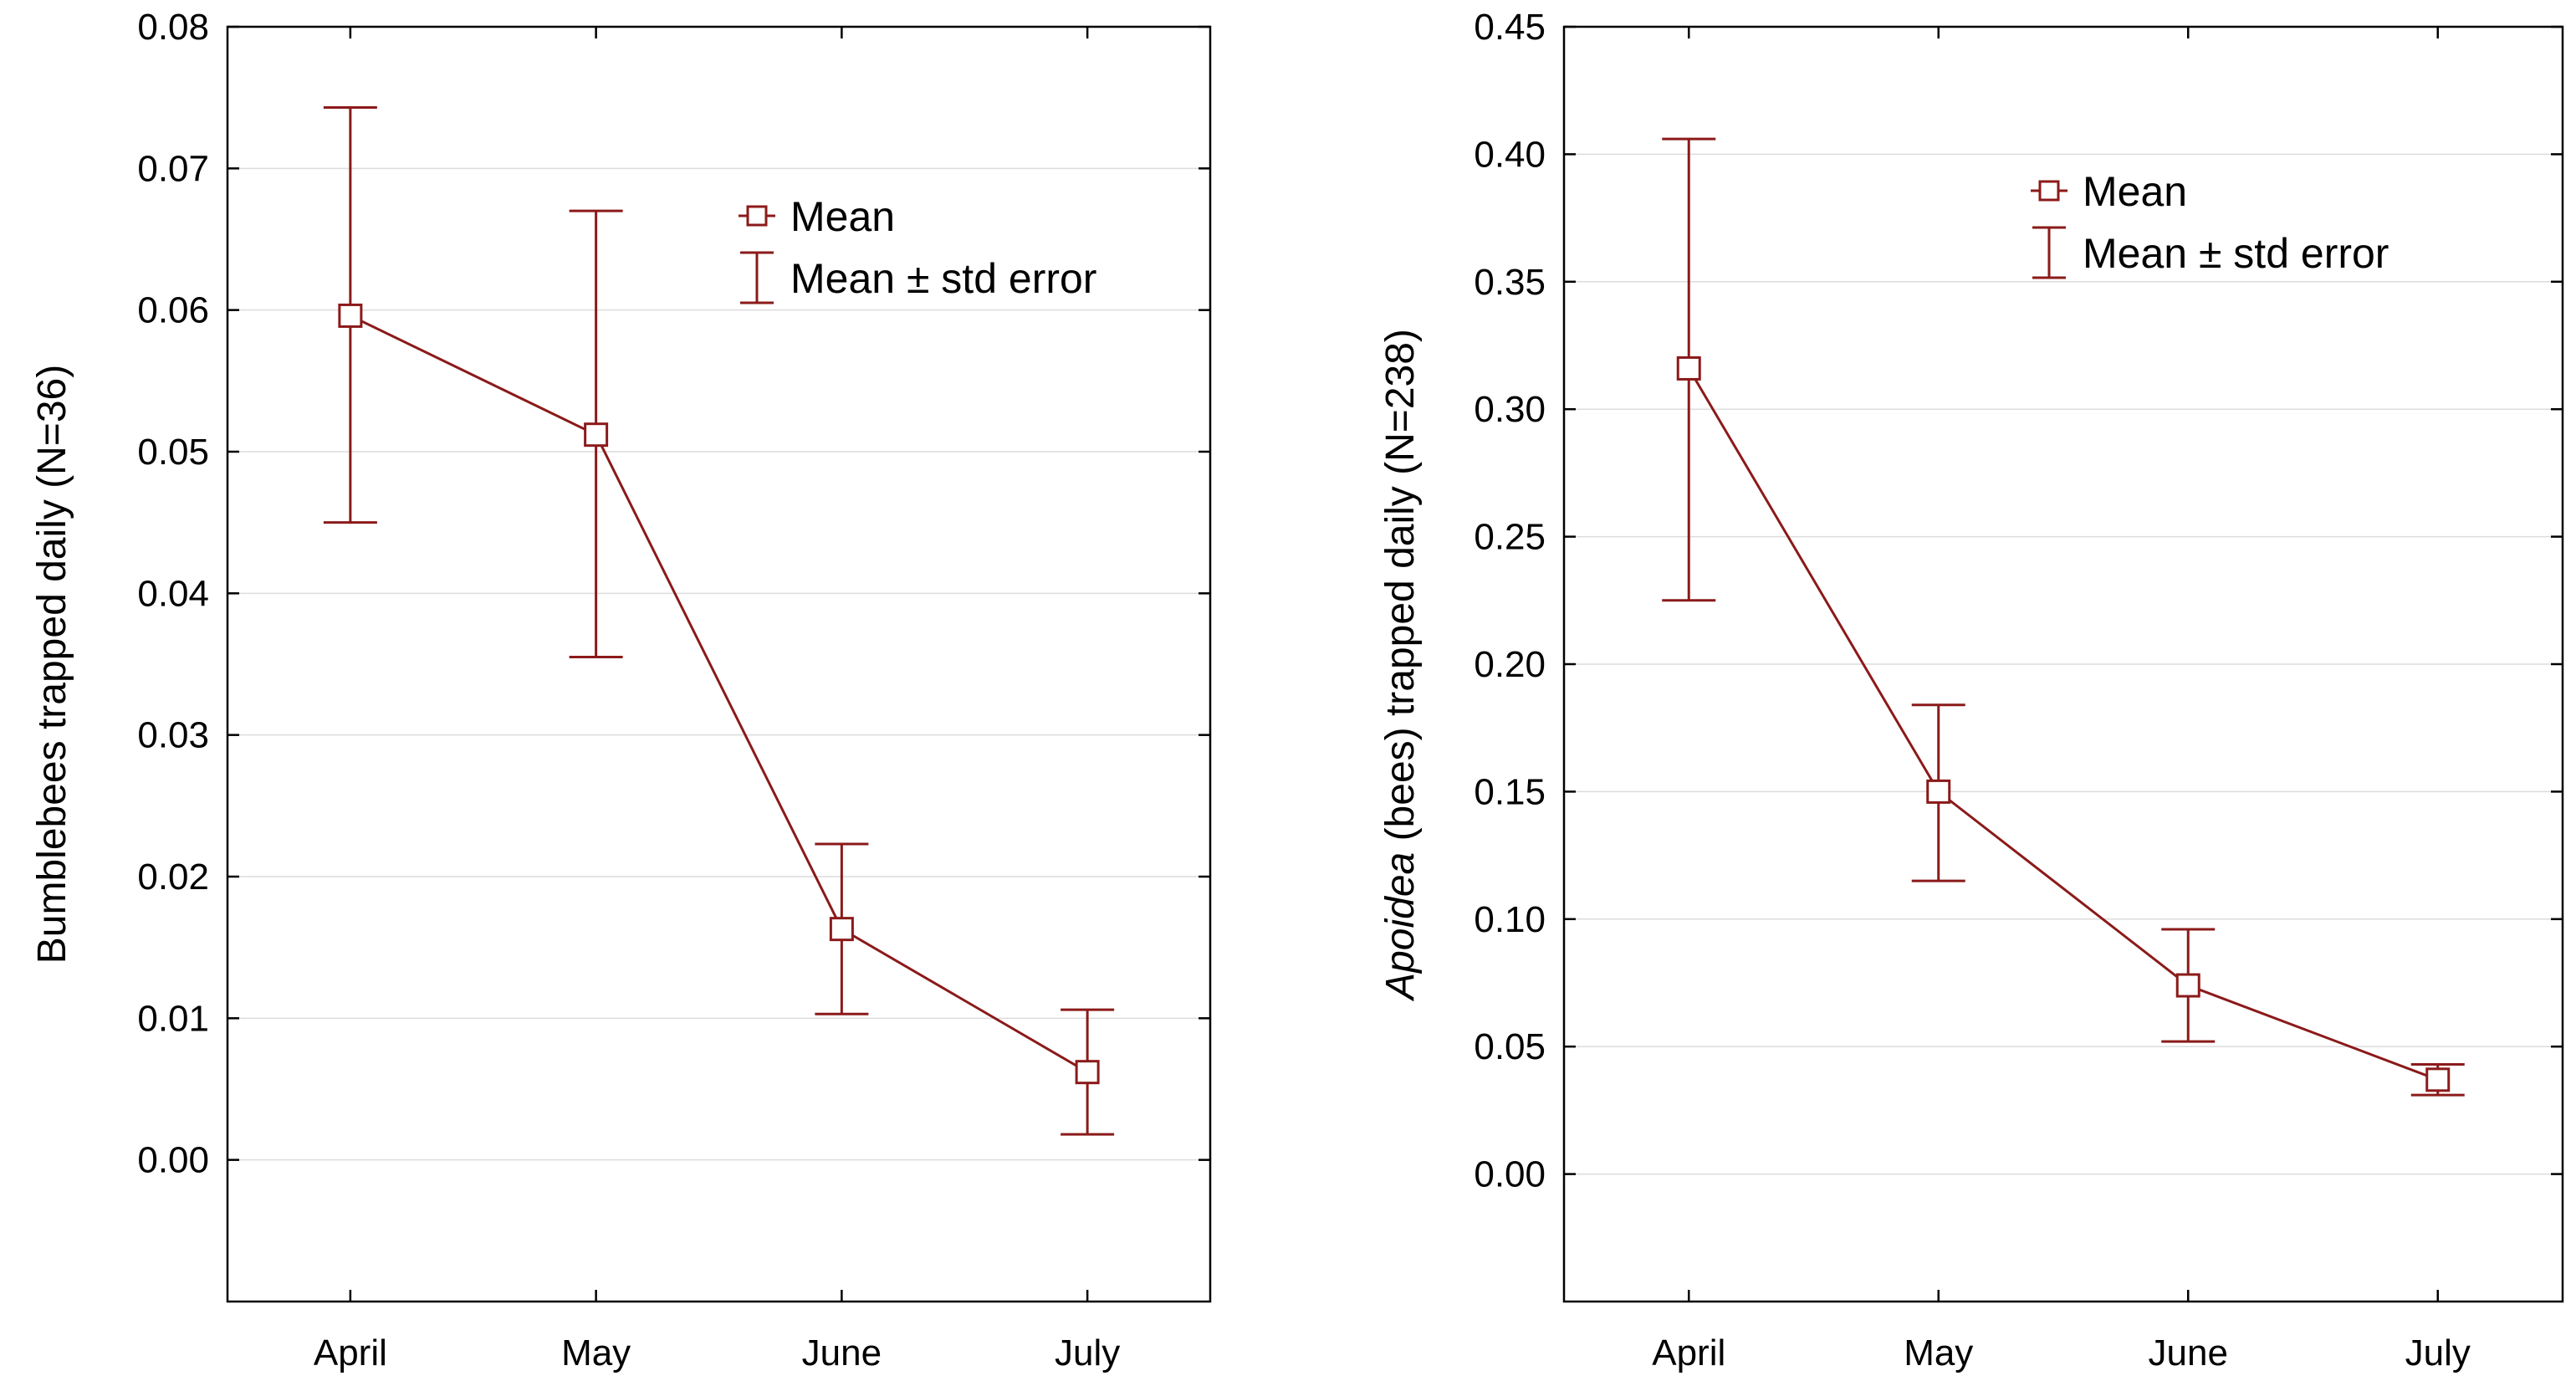 This screenshot has height=1381, width=2576. Describe the element at coordinates (1510, 791) in the screenshot. I see `y-tick-label: 0.15` at that location.